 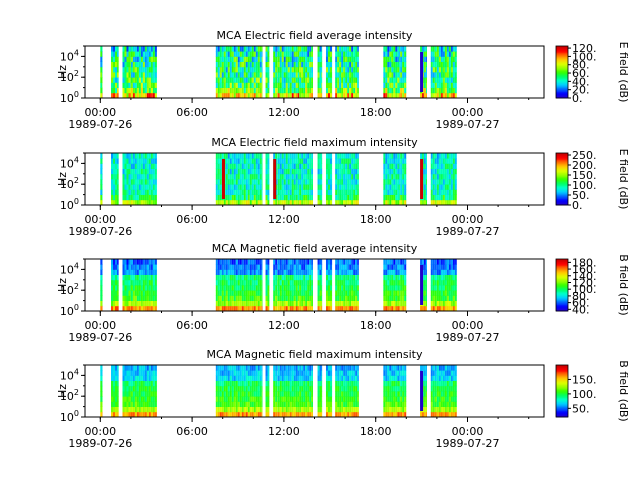 What do you see at coordinates (584, 276) in the screenshot?
I see `colorbar-tick-label: 140.` at bounding box center [584, 276].